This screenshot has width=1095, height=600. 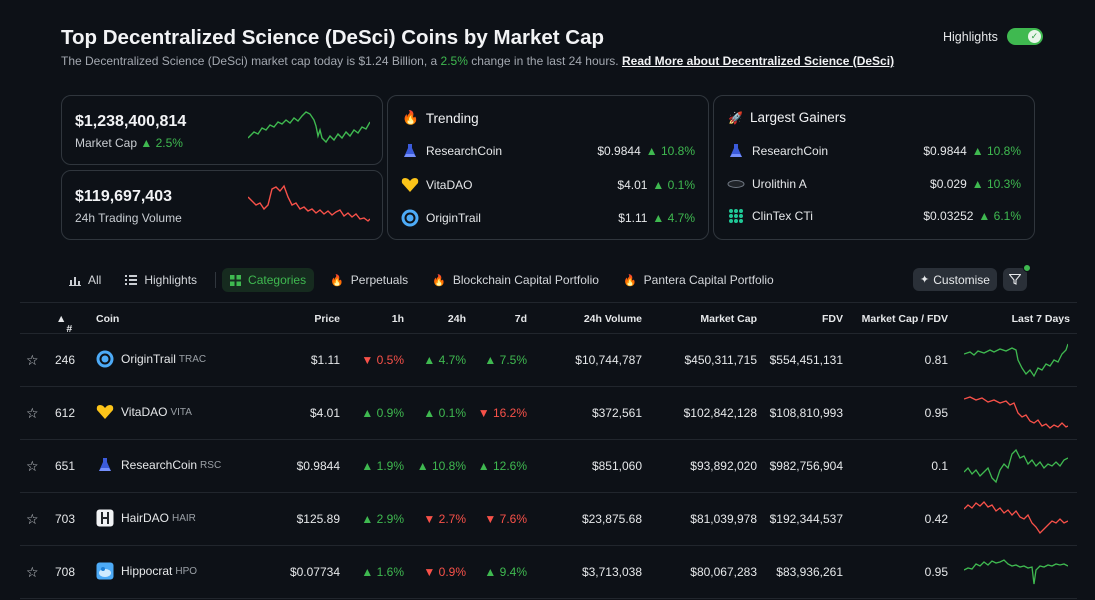 What do you see at coordinates (75, 281) in the screenshot?
I see `bar-chart-icon` at bounding box center [75, 281].